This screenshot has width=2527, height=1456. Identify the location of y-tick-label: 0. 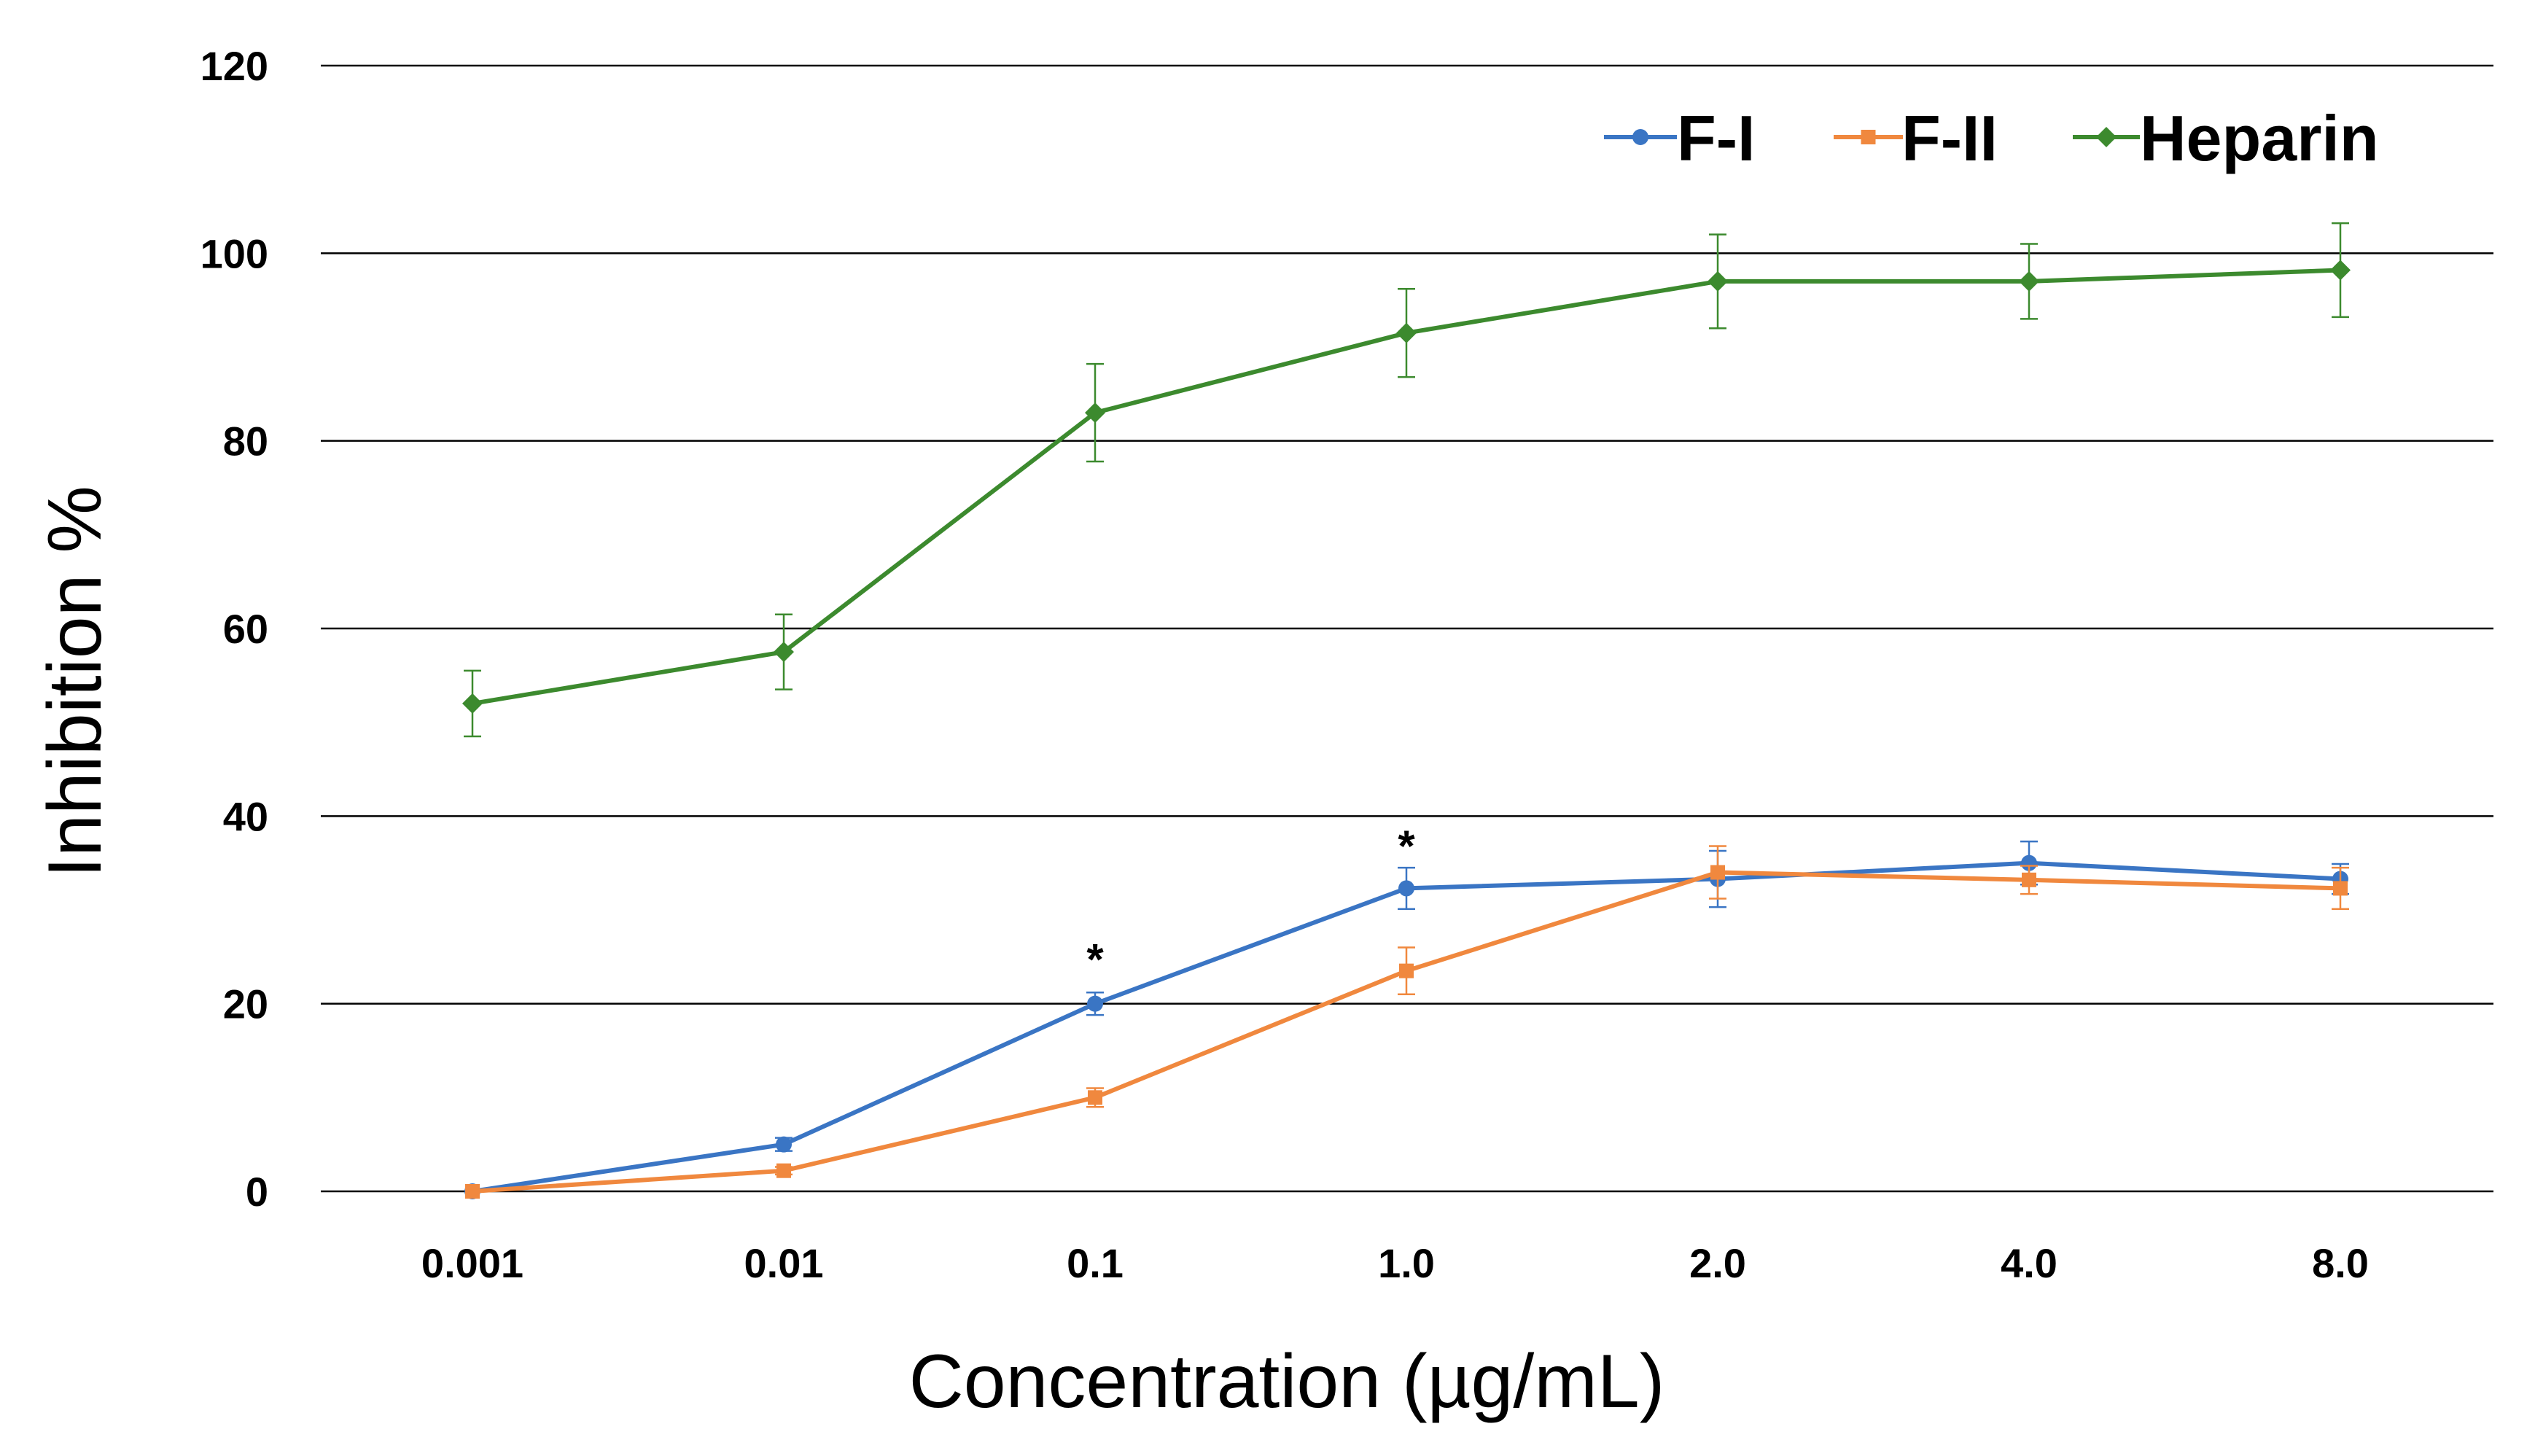
(257, 1192).